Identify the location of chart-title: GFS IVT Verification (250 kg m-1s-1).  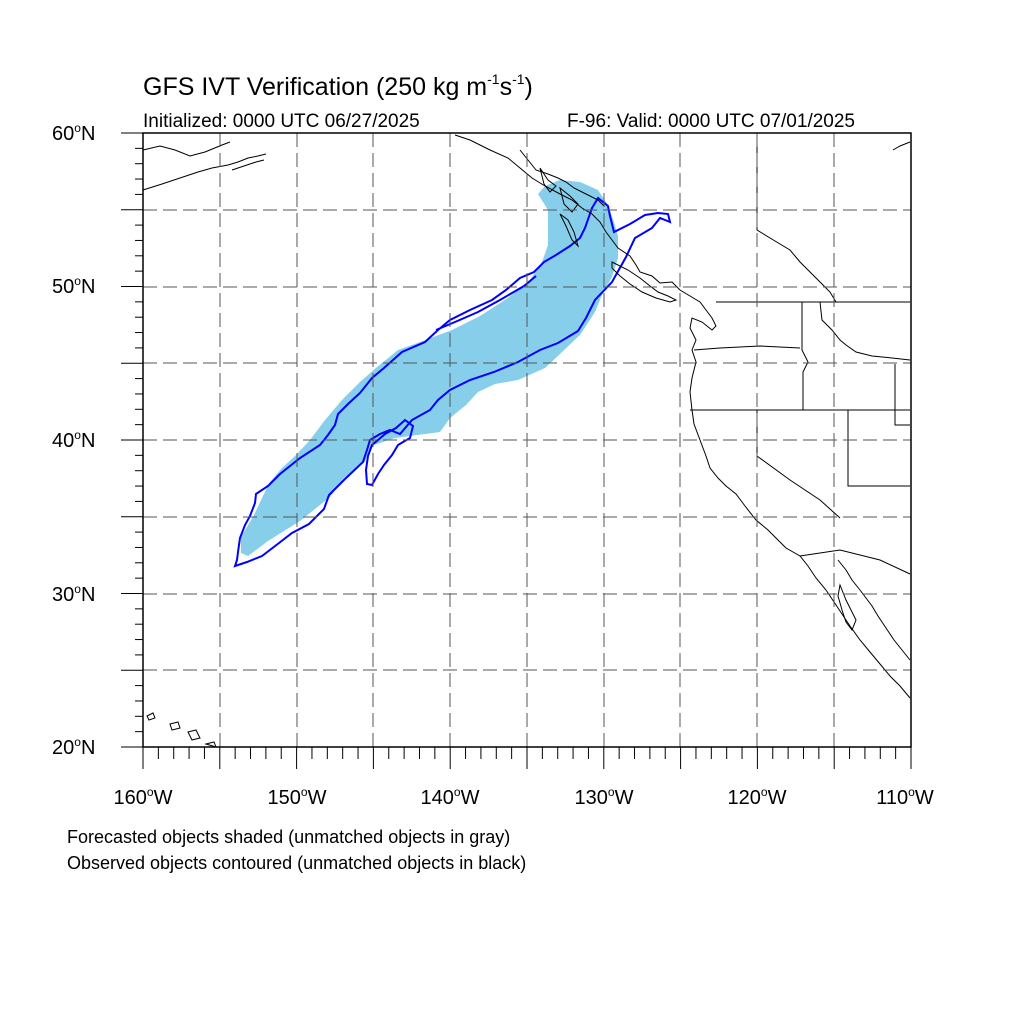
(338, 86).